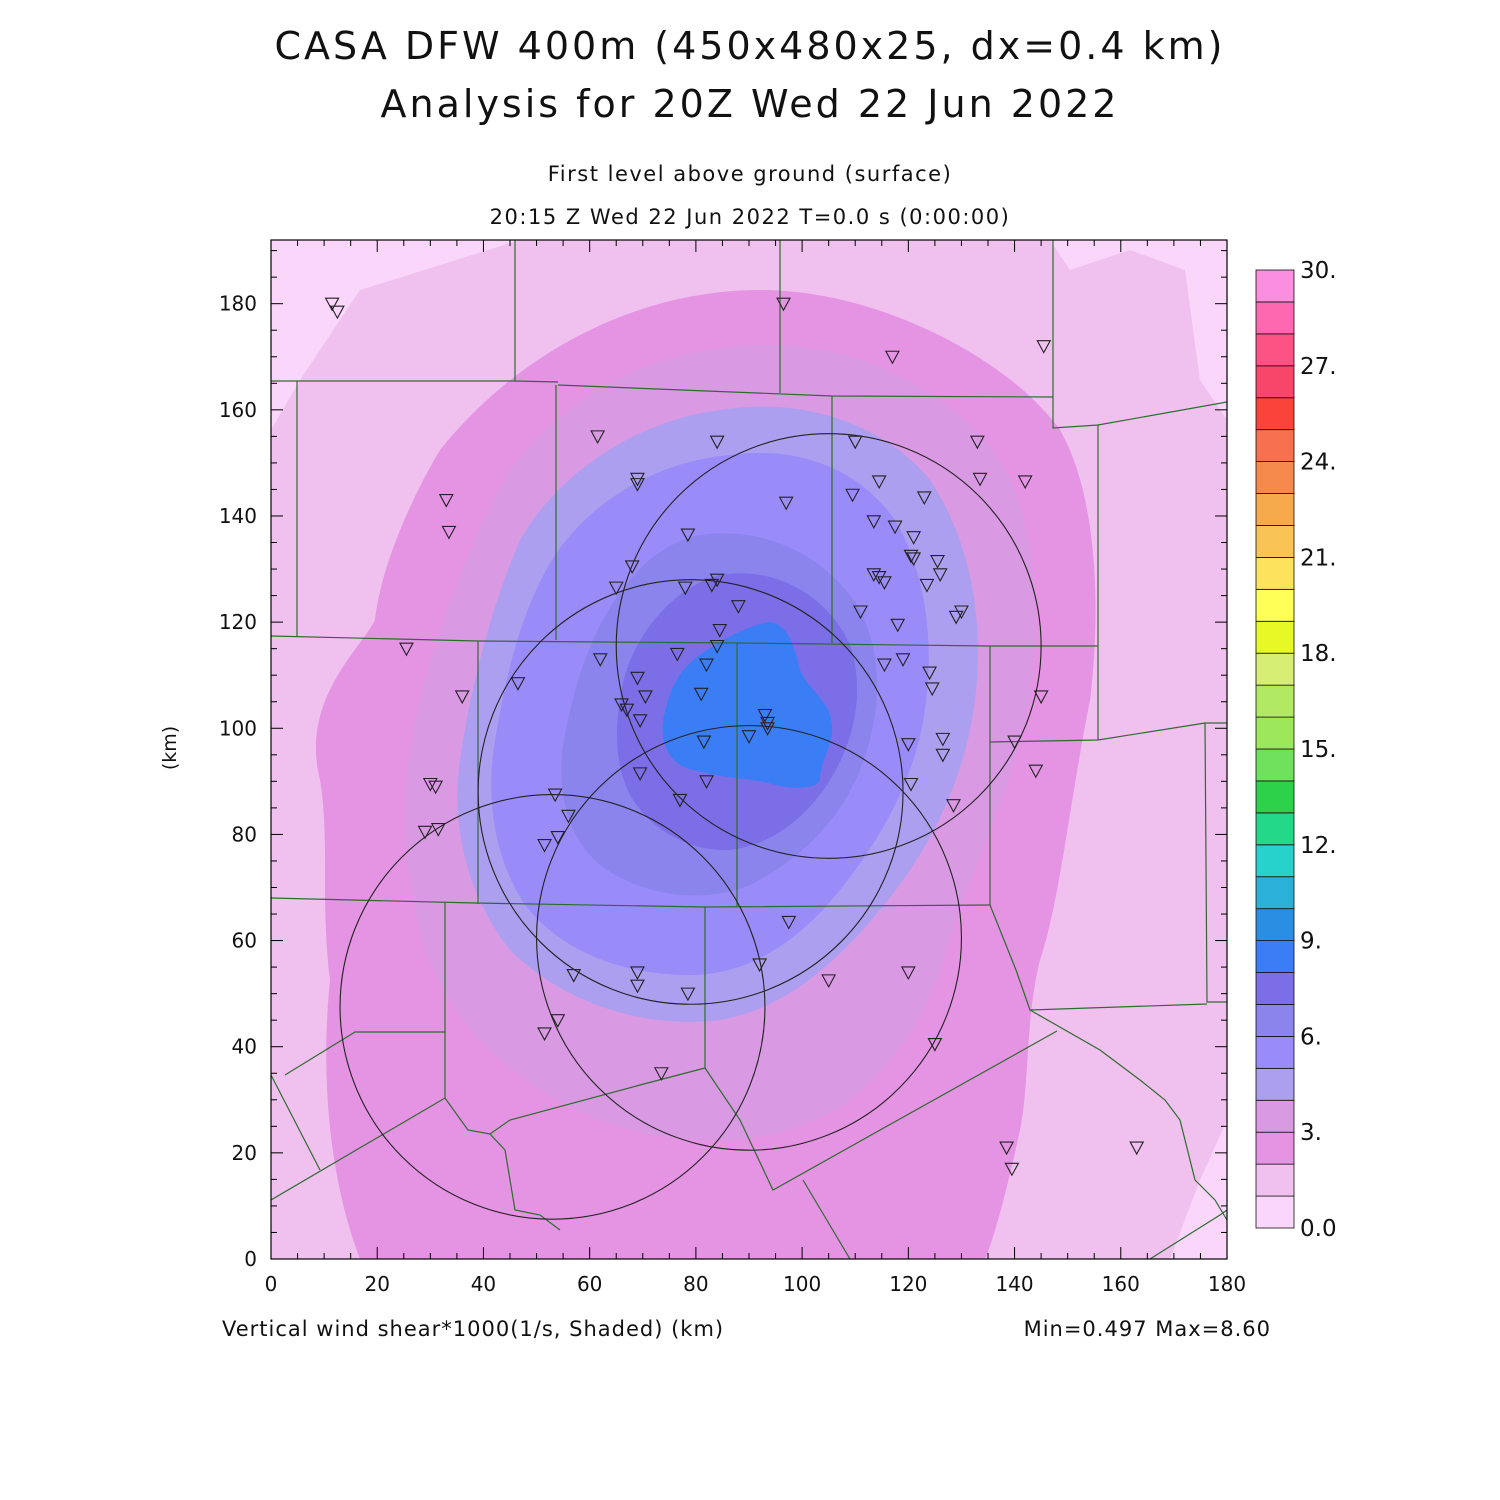  What do you see at coordinates (1227, 1284) in the screenshot?
I see `x-tick-label: 180` at bounding box center [1227, 1284].